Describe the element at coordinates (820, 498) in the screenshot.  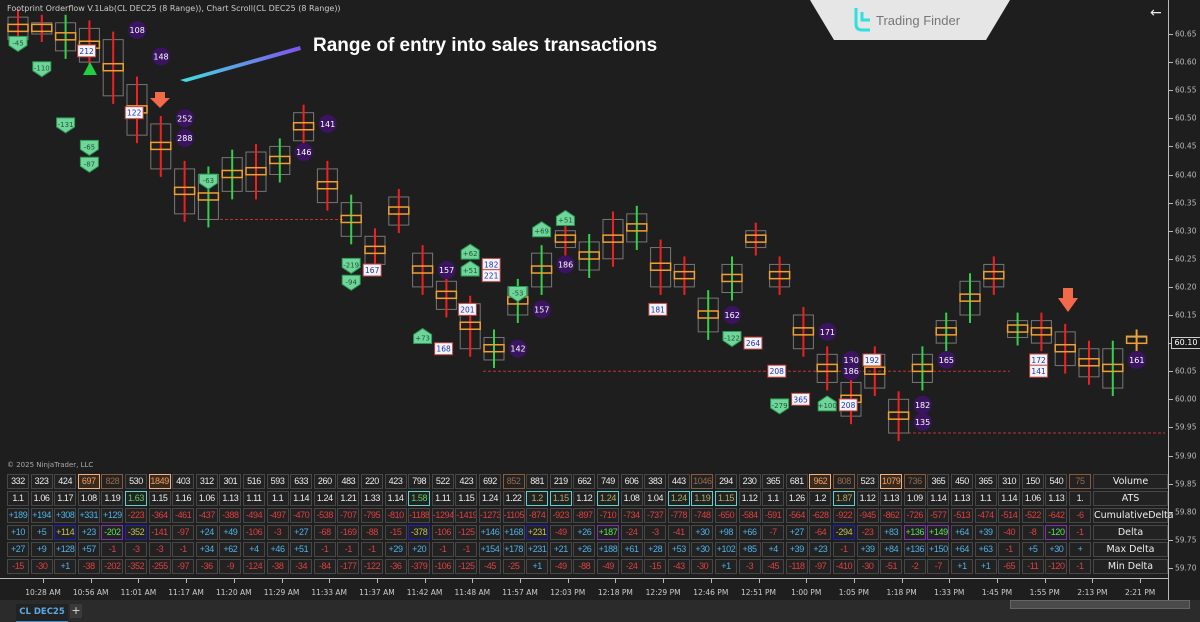
I see `table-cell: 1.2` at that location.